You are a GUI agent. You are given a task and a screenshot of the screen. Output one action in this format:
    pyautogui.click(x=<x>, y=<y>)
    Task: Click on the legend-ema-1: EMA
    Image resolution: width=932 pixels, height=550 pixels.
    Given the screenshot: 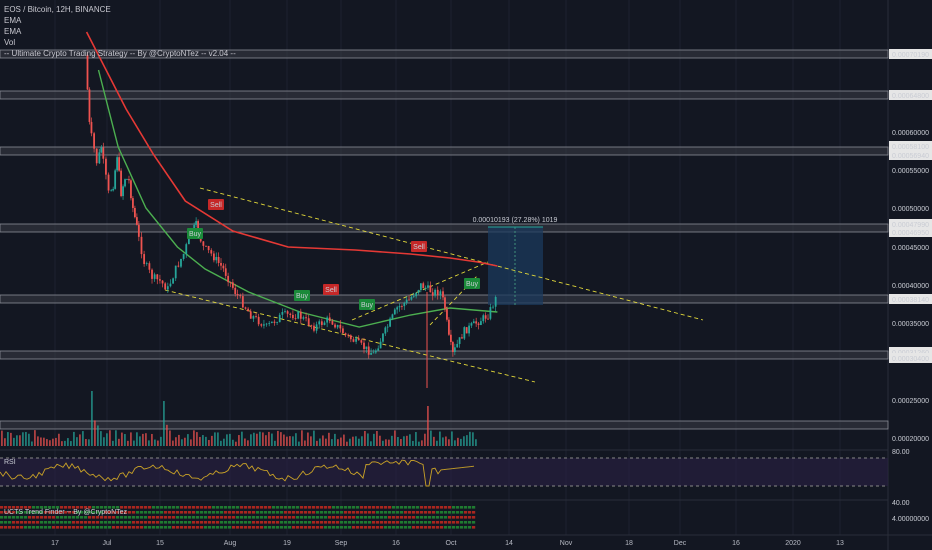 What is the action you would take?
    pyautogui.click(x=13, y=20)
    